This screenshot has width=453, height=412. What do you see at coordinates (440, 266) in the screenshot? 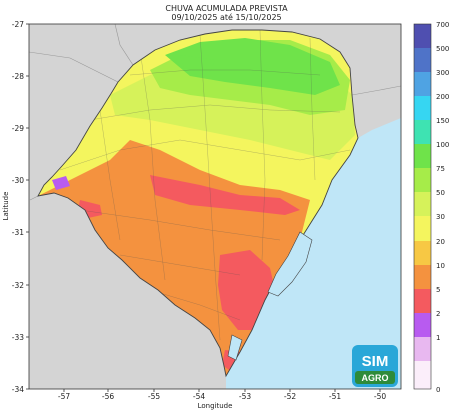
I see `colorbar-label: 10` at bounding box center [440, 266].